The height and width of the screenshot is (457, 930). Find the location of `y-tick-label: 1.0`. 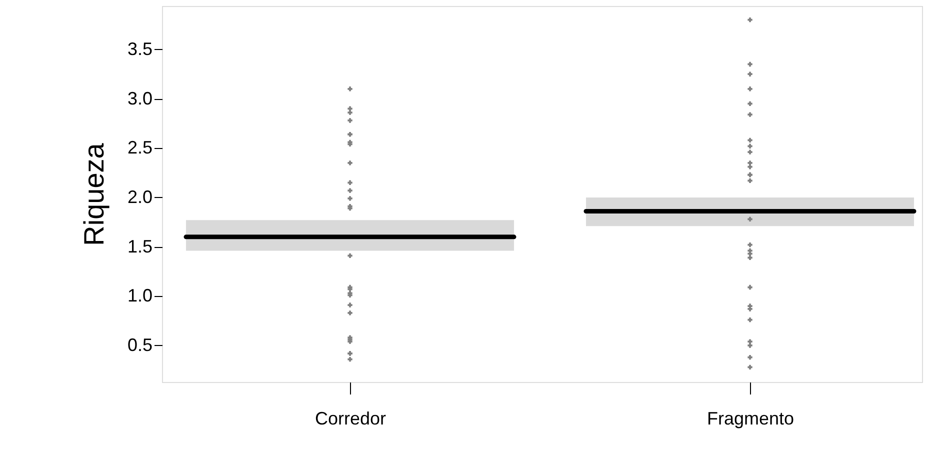

y-tick-label: 1.0 is located at coordinates (139, 296).